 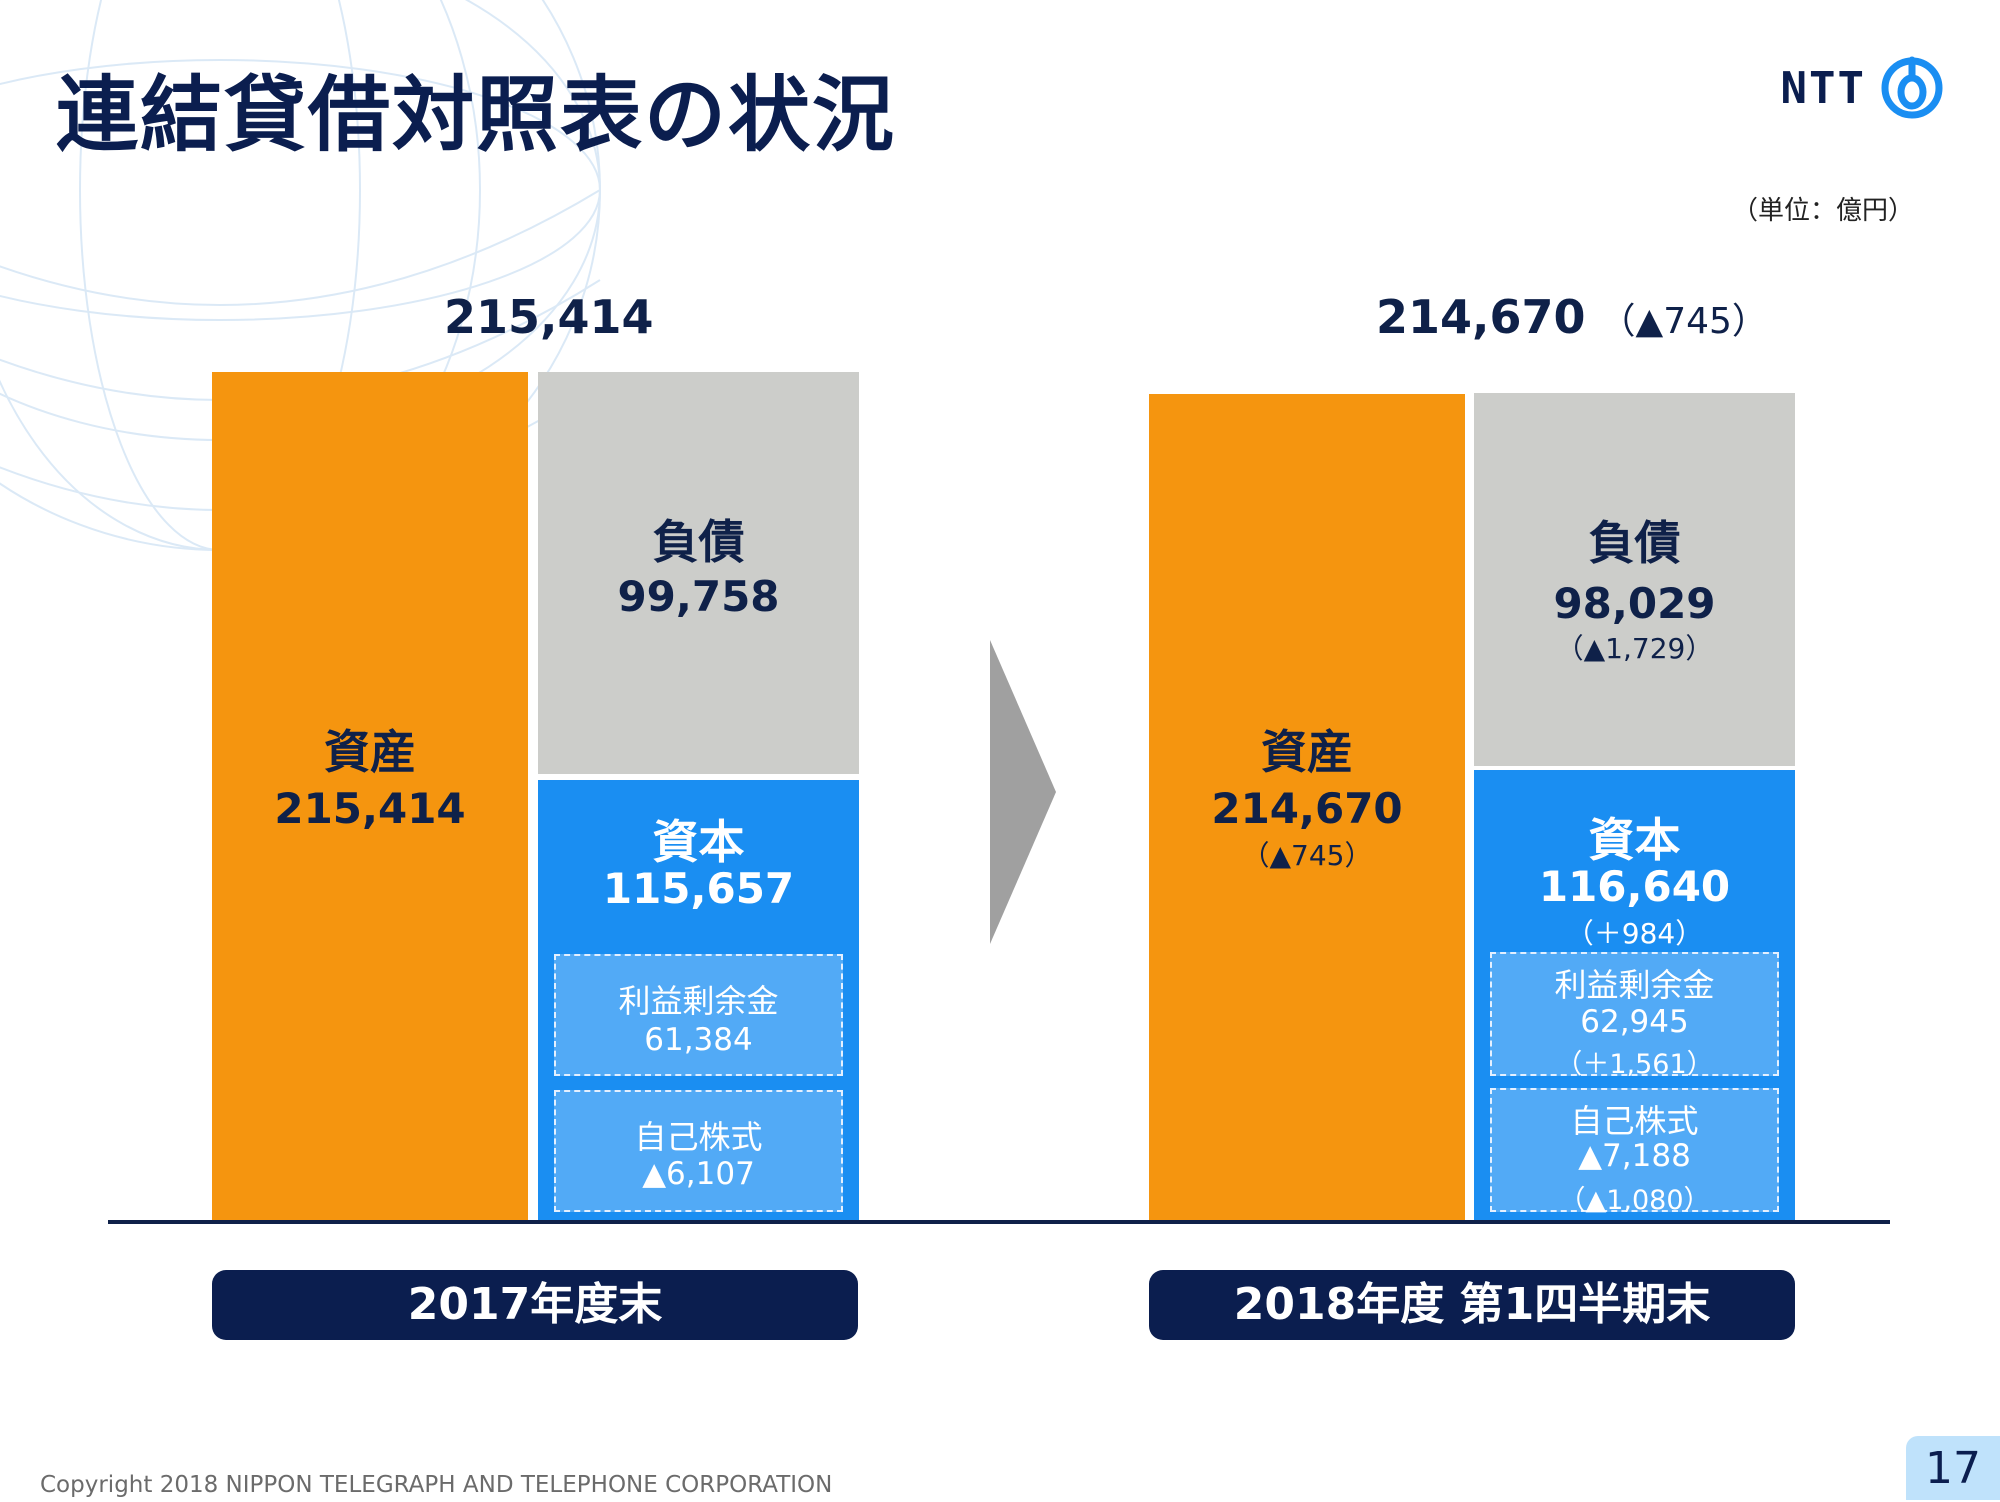 What do you see at coordinates (698, 888) in the screenshot?
I see `equity-value: 115,657` at bounding box center [698, 888].